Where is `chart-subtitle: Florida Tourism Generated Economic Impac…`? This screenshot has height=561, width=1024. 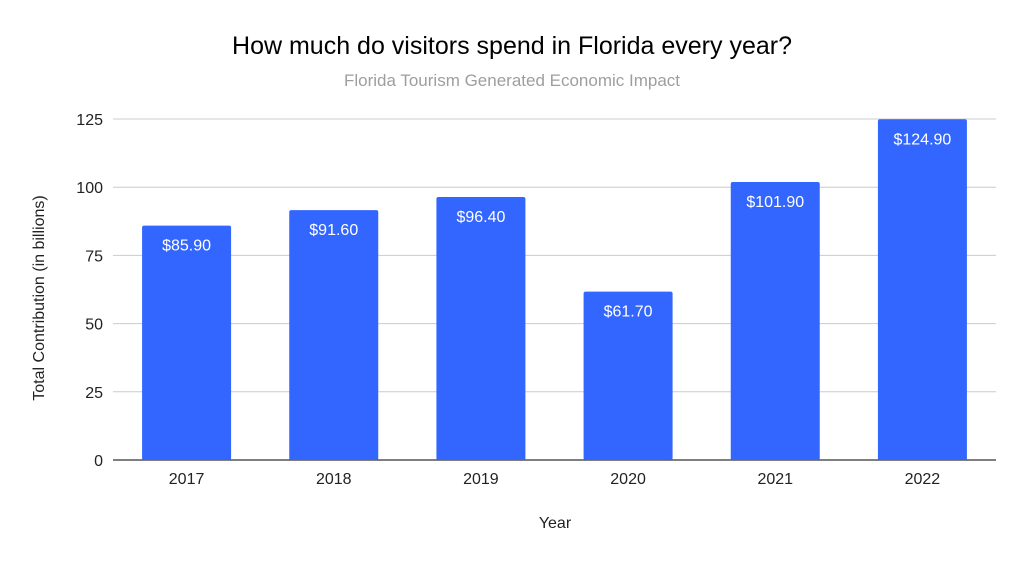
chart-subtitle: Florida Tourism Generated Economic Impac… is located at coordinates (512, 80).